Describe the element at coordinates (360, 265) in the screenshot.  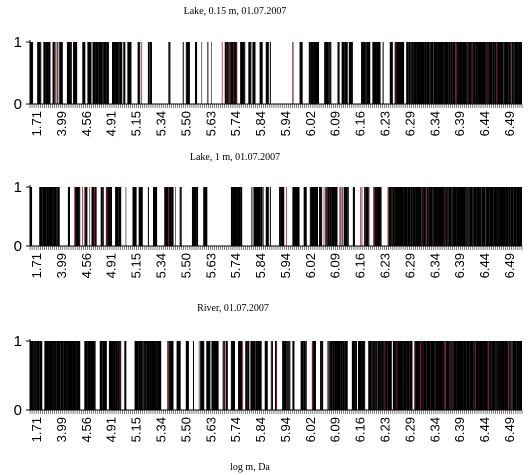
I see `x-tick-label: 6.16` at that location.